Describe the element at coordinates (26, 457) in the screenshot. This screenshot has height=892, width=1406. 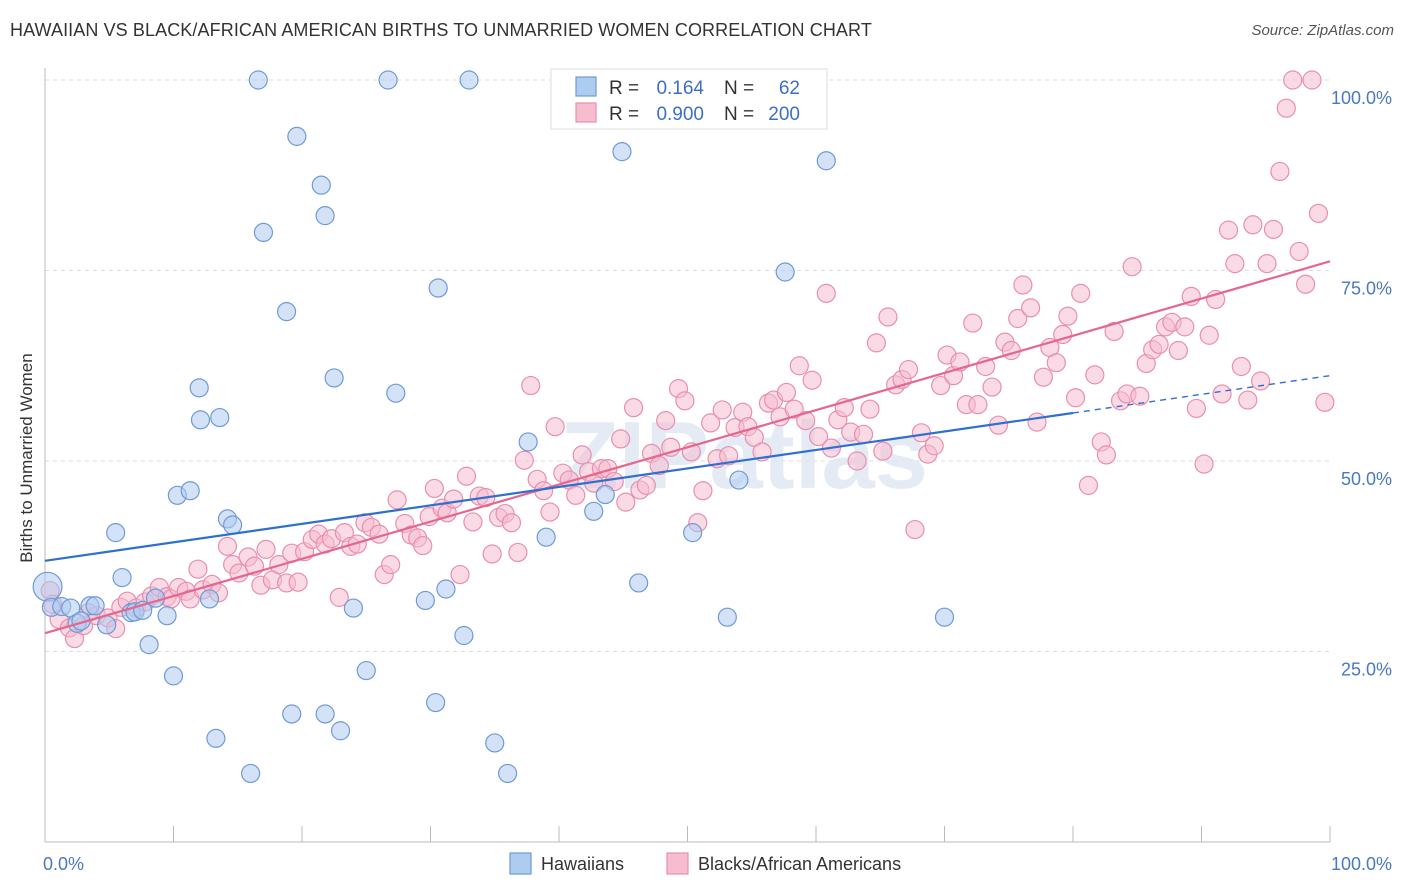
I see `y-axis-title: Births to Unmarried Women` at that location.